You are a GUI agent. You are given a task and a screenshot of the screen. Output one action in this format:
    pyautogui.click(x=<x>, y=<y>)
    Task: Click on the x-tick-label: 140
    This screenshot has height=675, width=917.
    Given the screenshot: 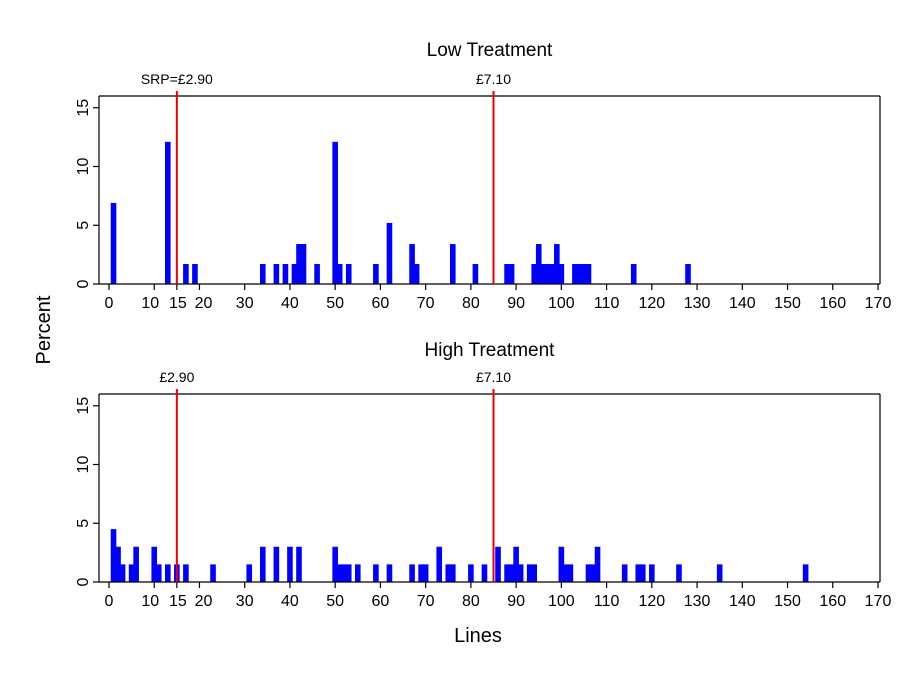 What is the action you would take?
    pyautogui.click(x=742, y=303)
    